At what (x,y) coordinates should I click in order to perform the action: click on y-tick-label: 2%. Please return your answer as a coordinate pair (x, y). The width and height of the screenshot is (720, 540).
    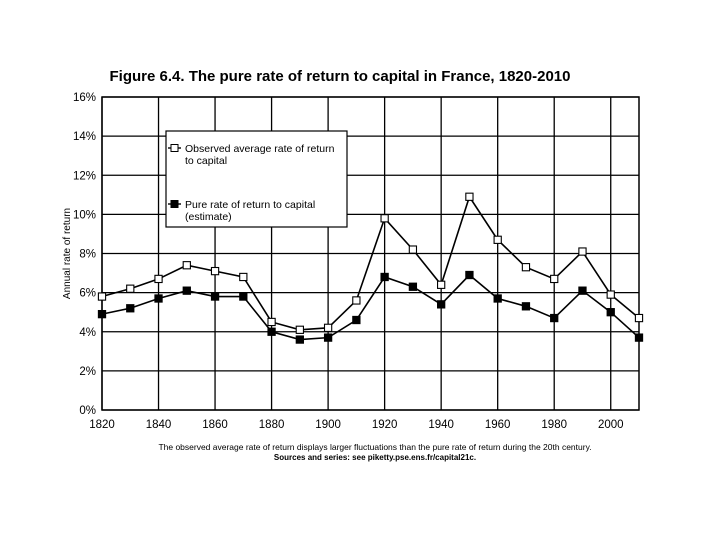
    Looking at the image, I should click on (87, 372).